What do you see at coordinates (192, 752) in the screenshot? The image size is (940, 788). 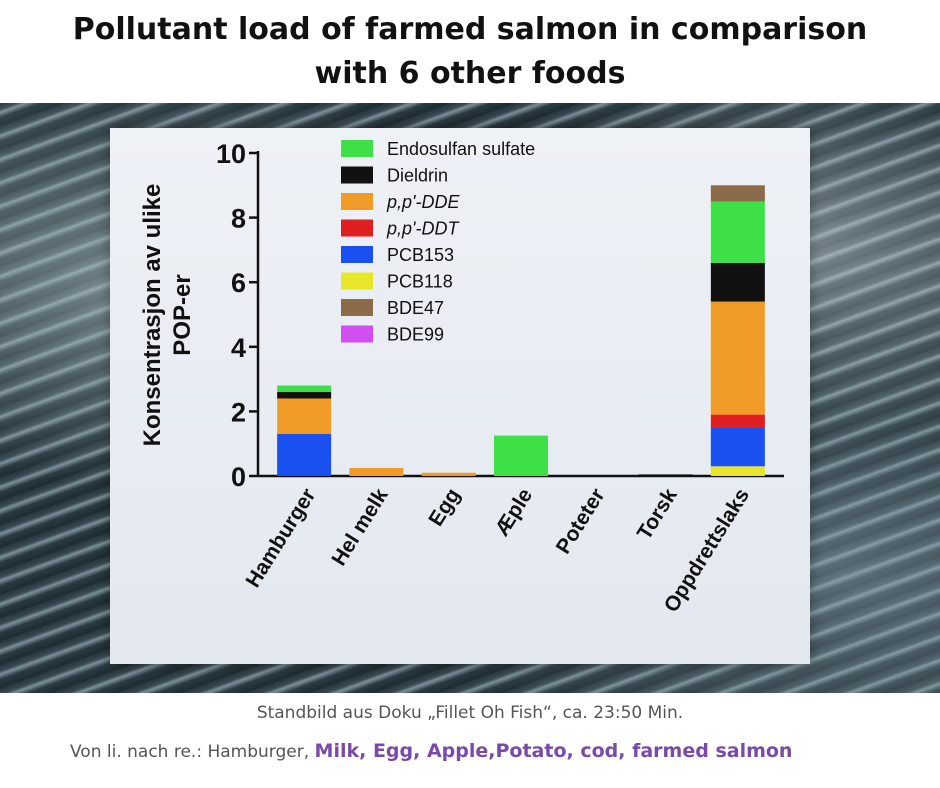 I see `caption-line-2-prefix: Von li. nach re.: Hamburger,` at bounding box center [192, 752].